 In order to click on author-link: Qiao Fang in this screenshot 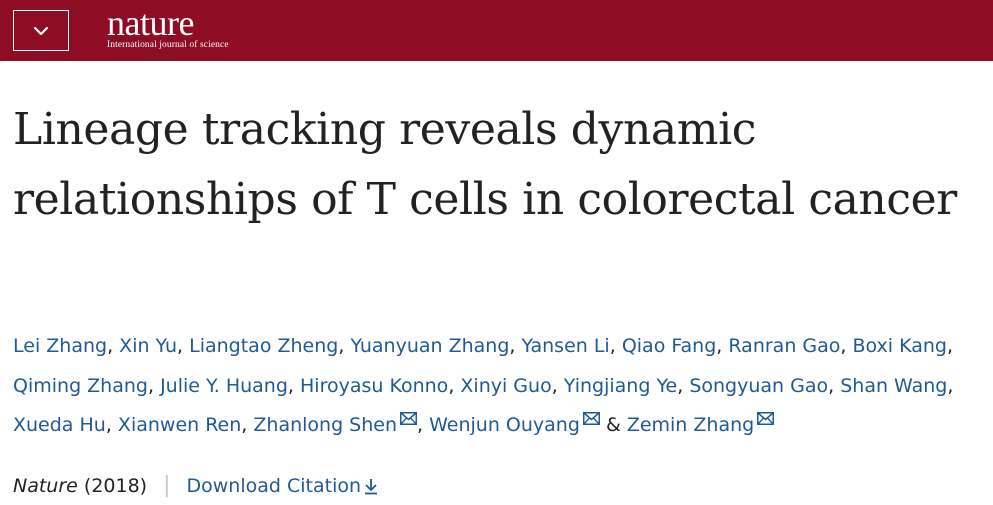, I will do `click(669, 346)`.